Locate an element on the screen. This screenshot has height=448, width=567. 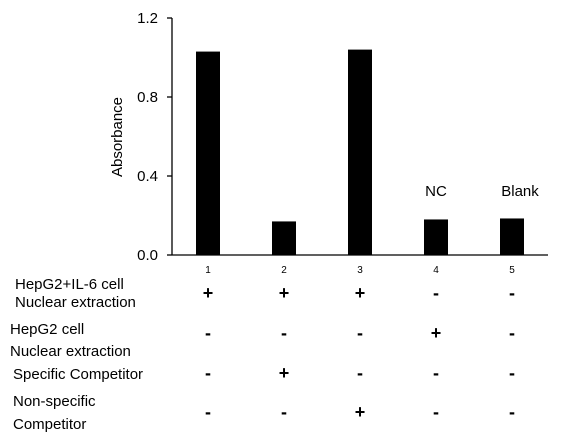
bar-annotation-blank: Blank is located at coordinates (520, 191).